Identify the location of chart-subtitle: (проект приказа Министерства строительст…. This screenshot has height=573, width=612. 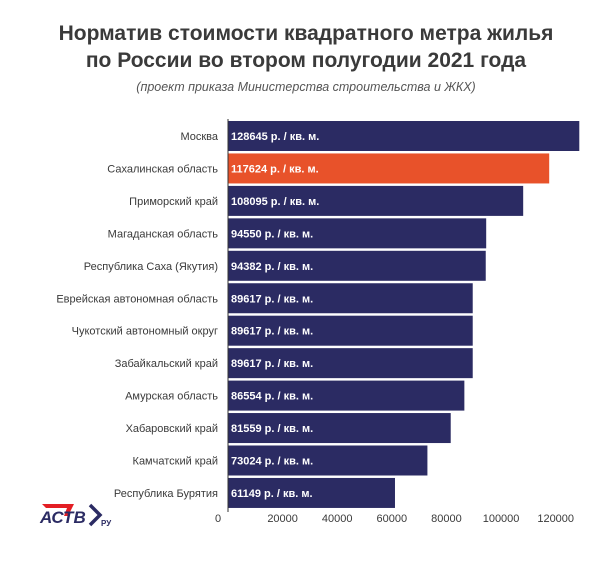
(306, 87).